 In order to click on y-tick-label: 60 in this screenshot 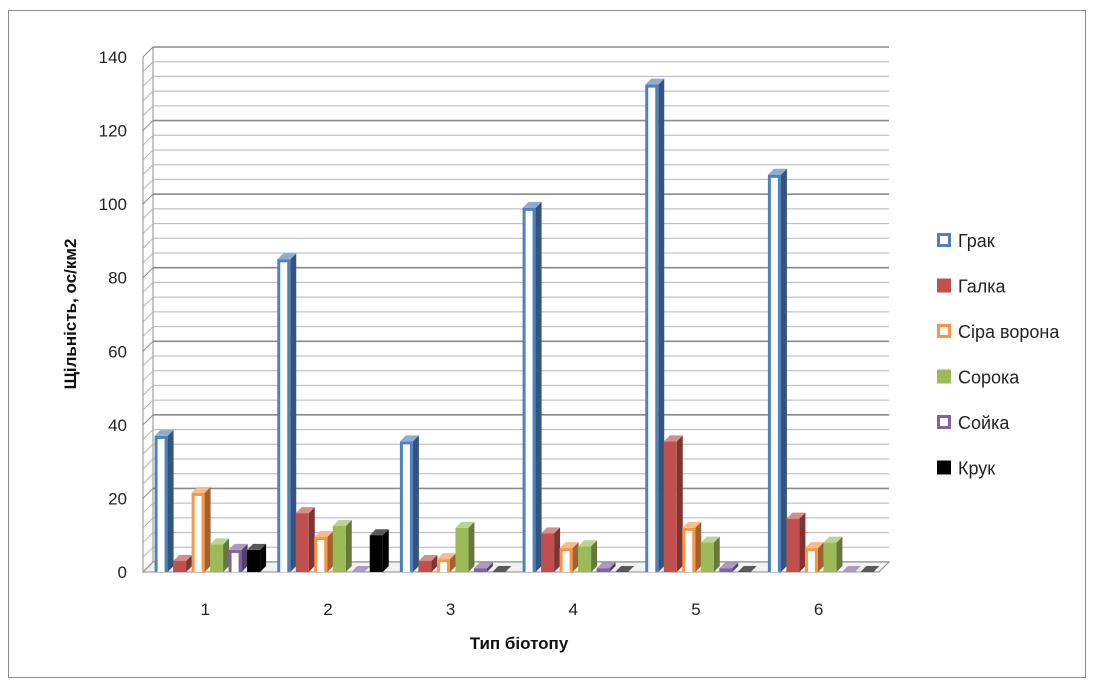, I will do `click(117, 351)`.